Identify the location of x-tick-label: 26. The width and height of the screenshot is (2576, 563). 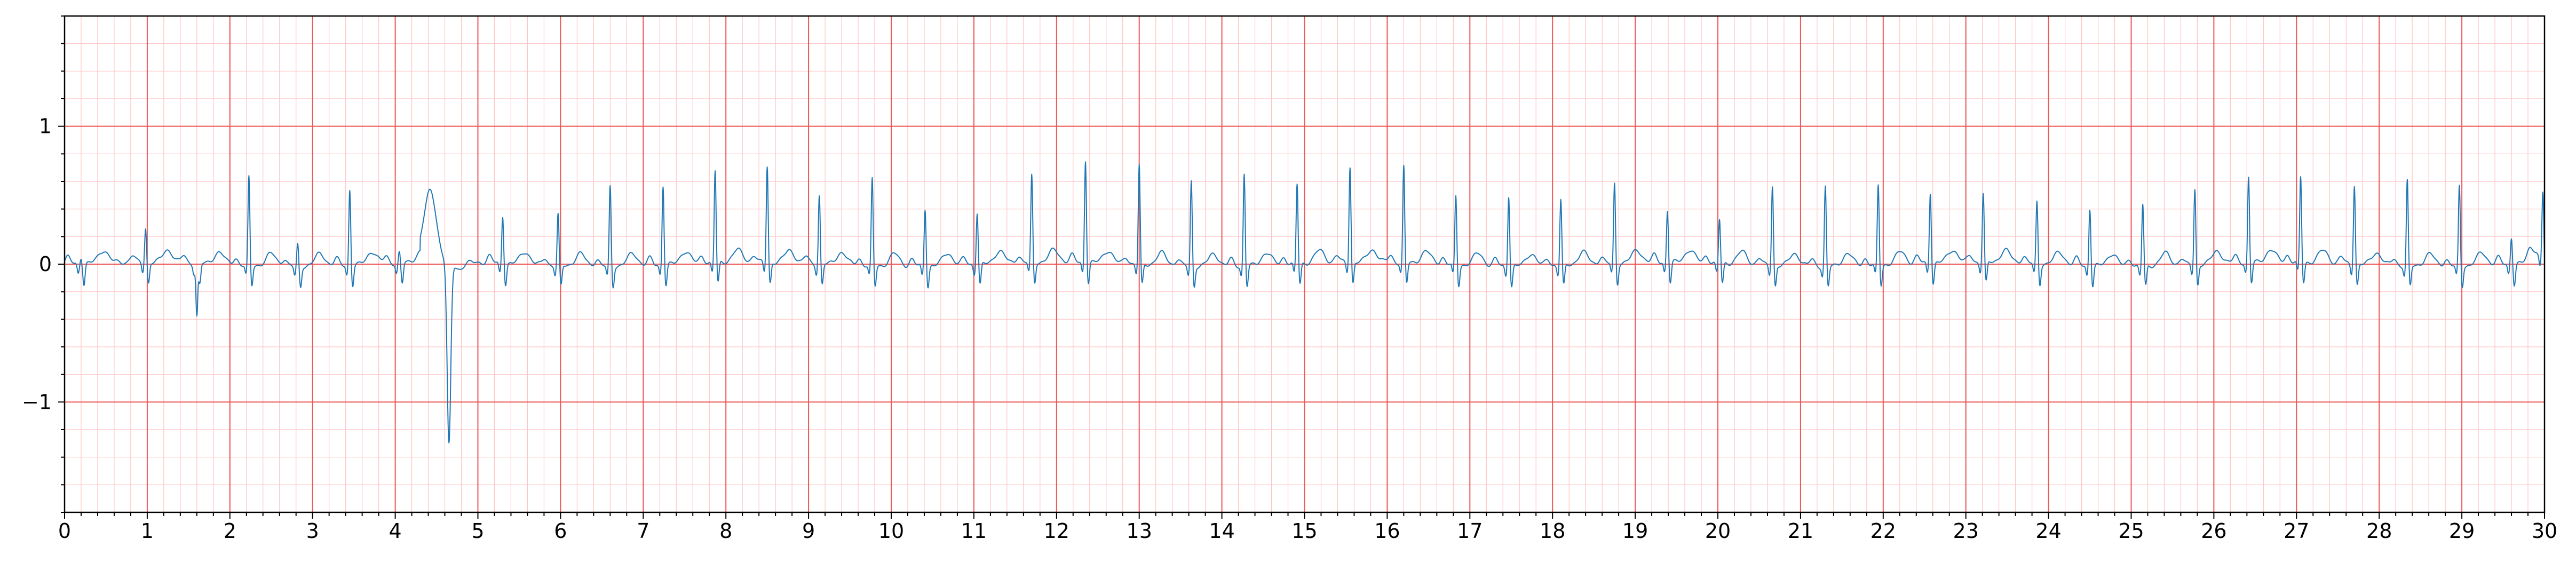
(2213, 531).